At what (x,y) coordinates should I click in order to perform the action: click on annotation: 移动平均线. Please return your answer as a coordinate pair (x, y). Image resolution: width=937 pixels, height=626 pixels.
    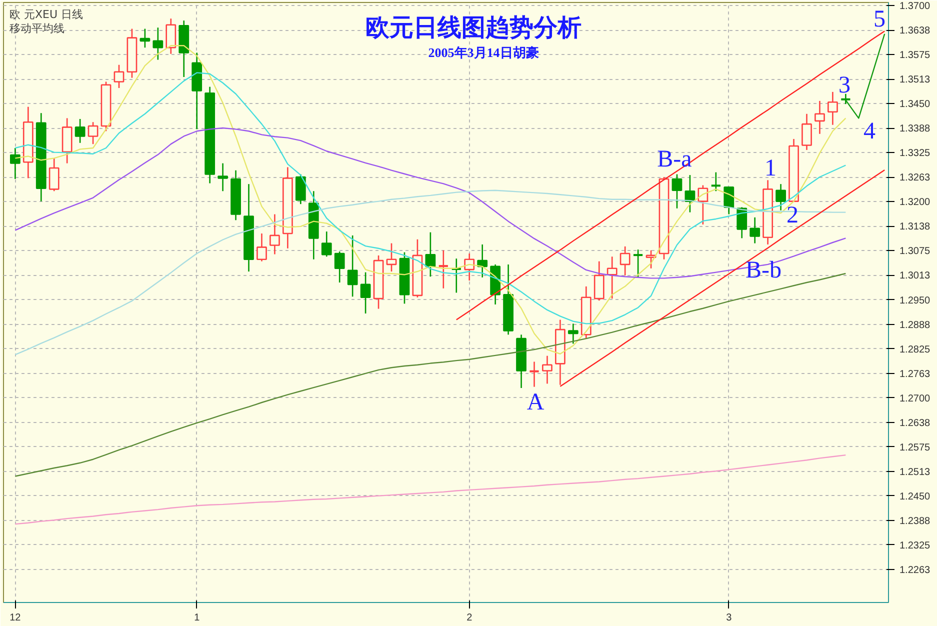
    Looking at the image, I should click on (37, 28).